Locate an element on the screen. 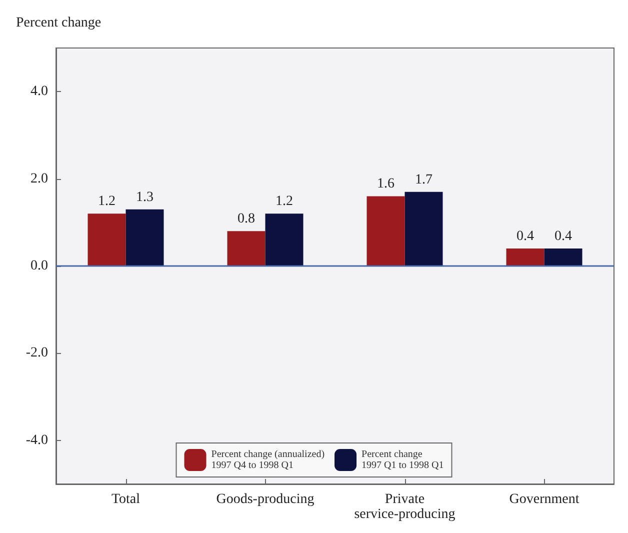 The image size is (628, 533). legend-label: Percent change 1997 Q1 to 1998 Q1 is located at coordinates (403, 460).